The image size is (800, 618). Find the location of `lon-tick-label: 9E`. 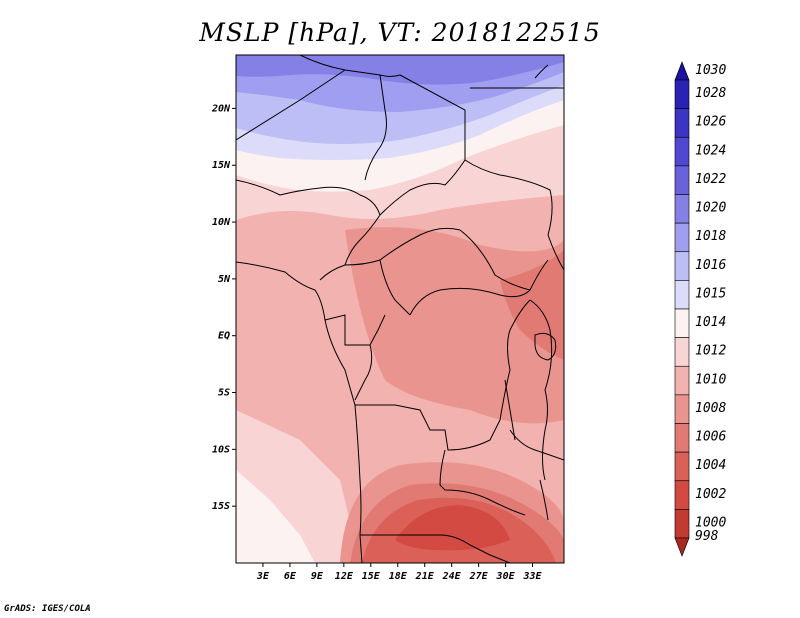

lon-tick-label: 9E is located at coordinates (317, 576).